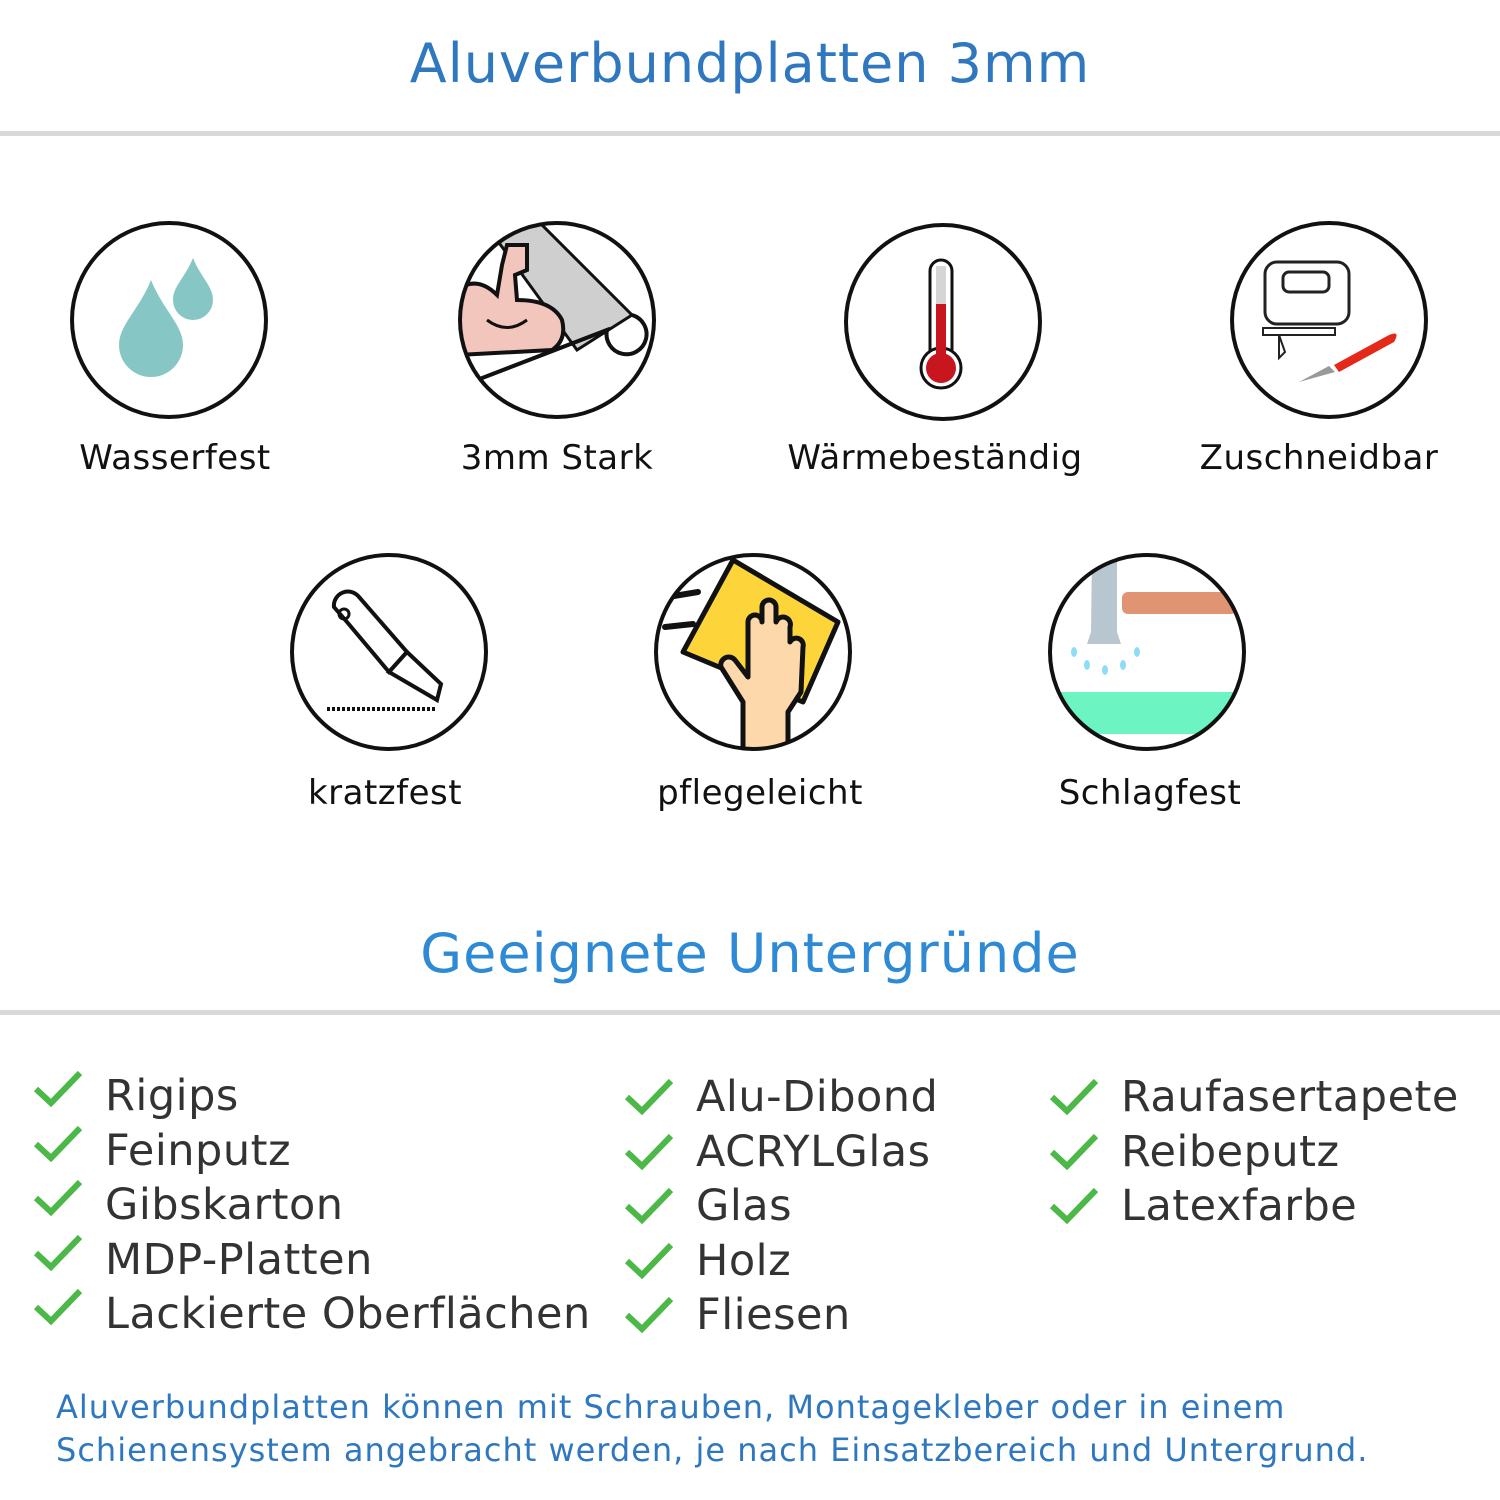 This screenshot has height=1500, width=1500. Describe the element at coordinates (557, 320) in the screenshot. I see `strong-arm-icon` at that location.